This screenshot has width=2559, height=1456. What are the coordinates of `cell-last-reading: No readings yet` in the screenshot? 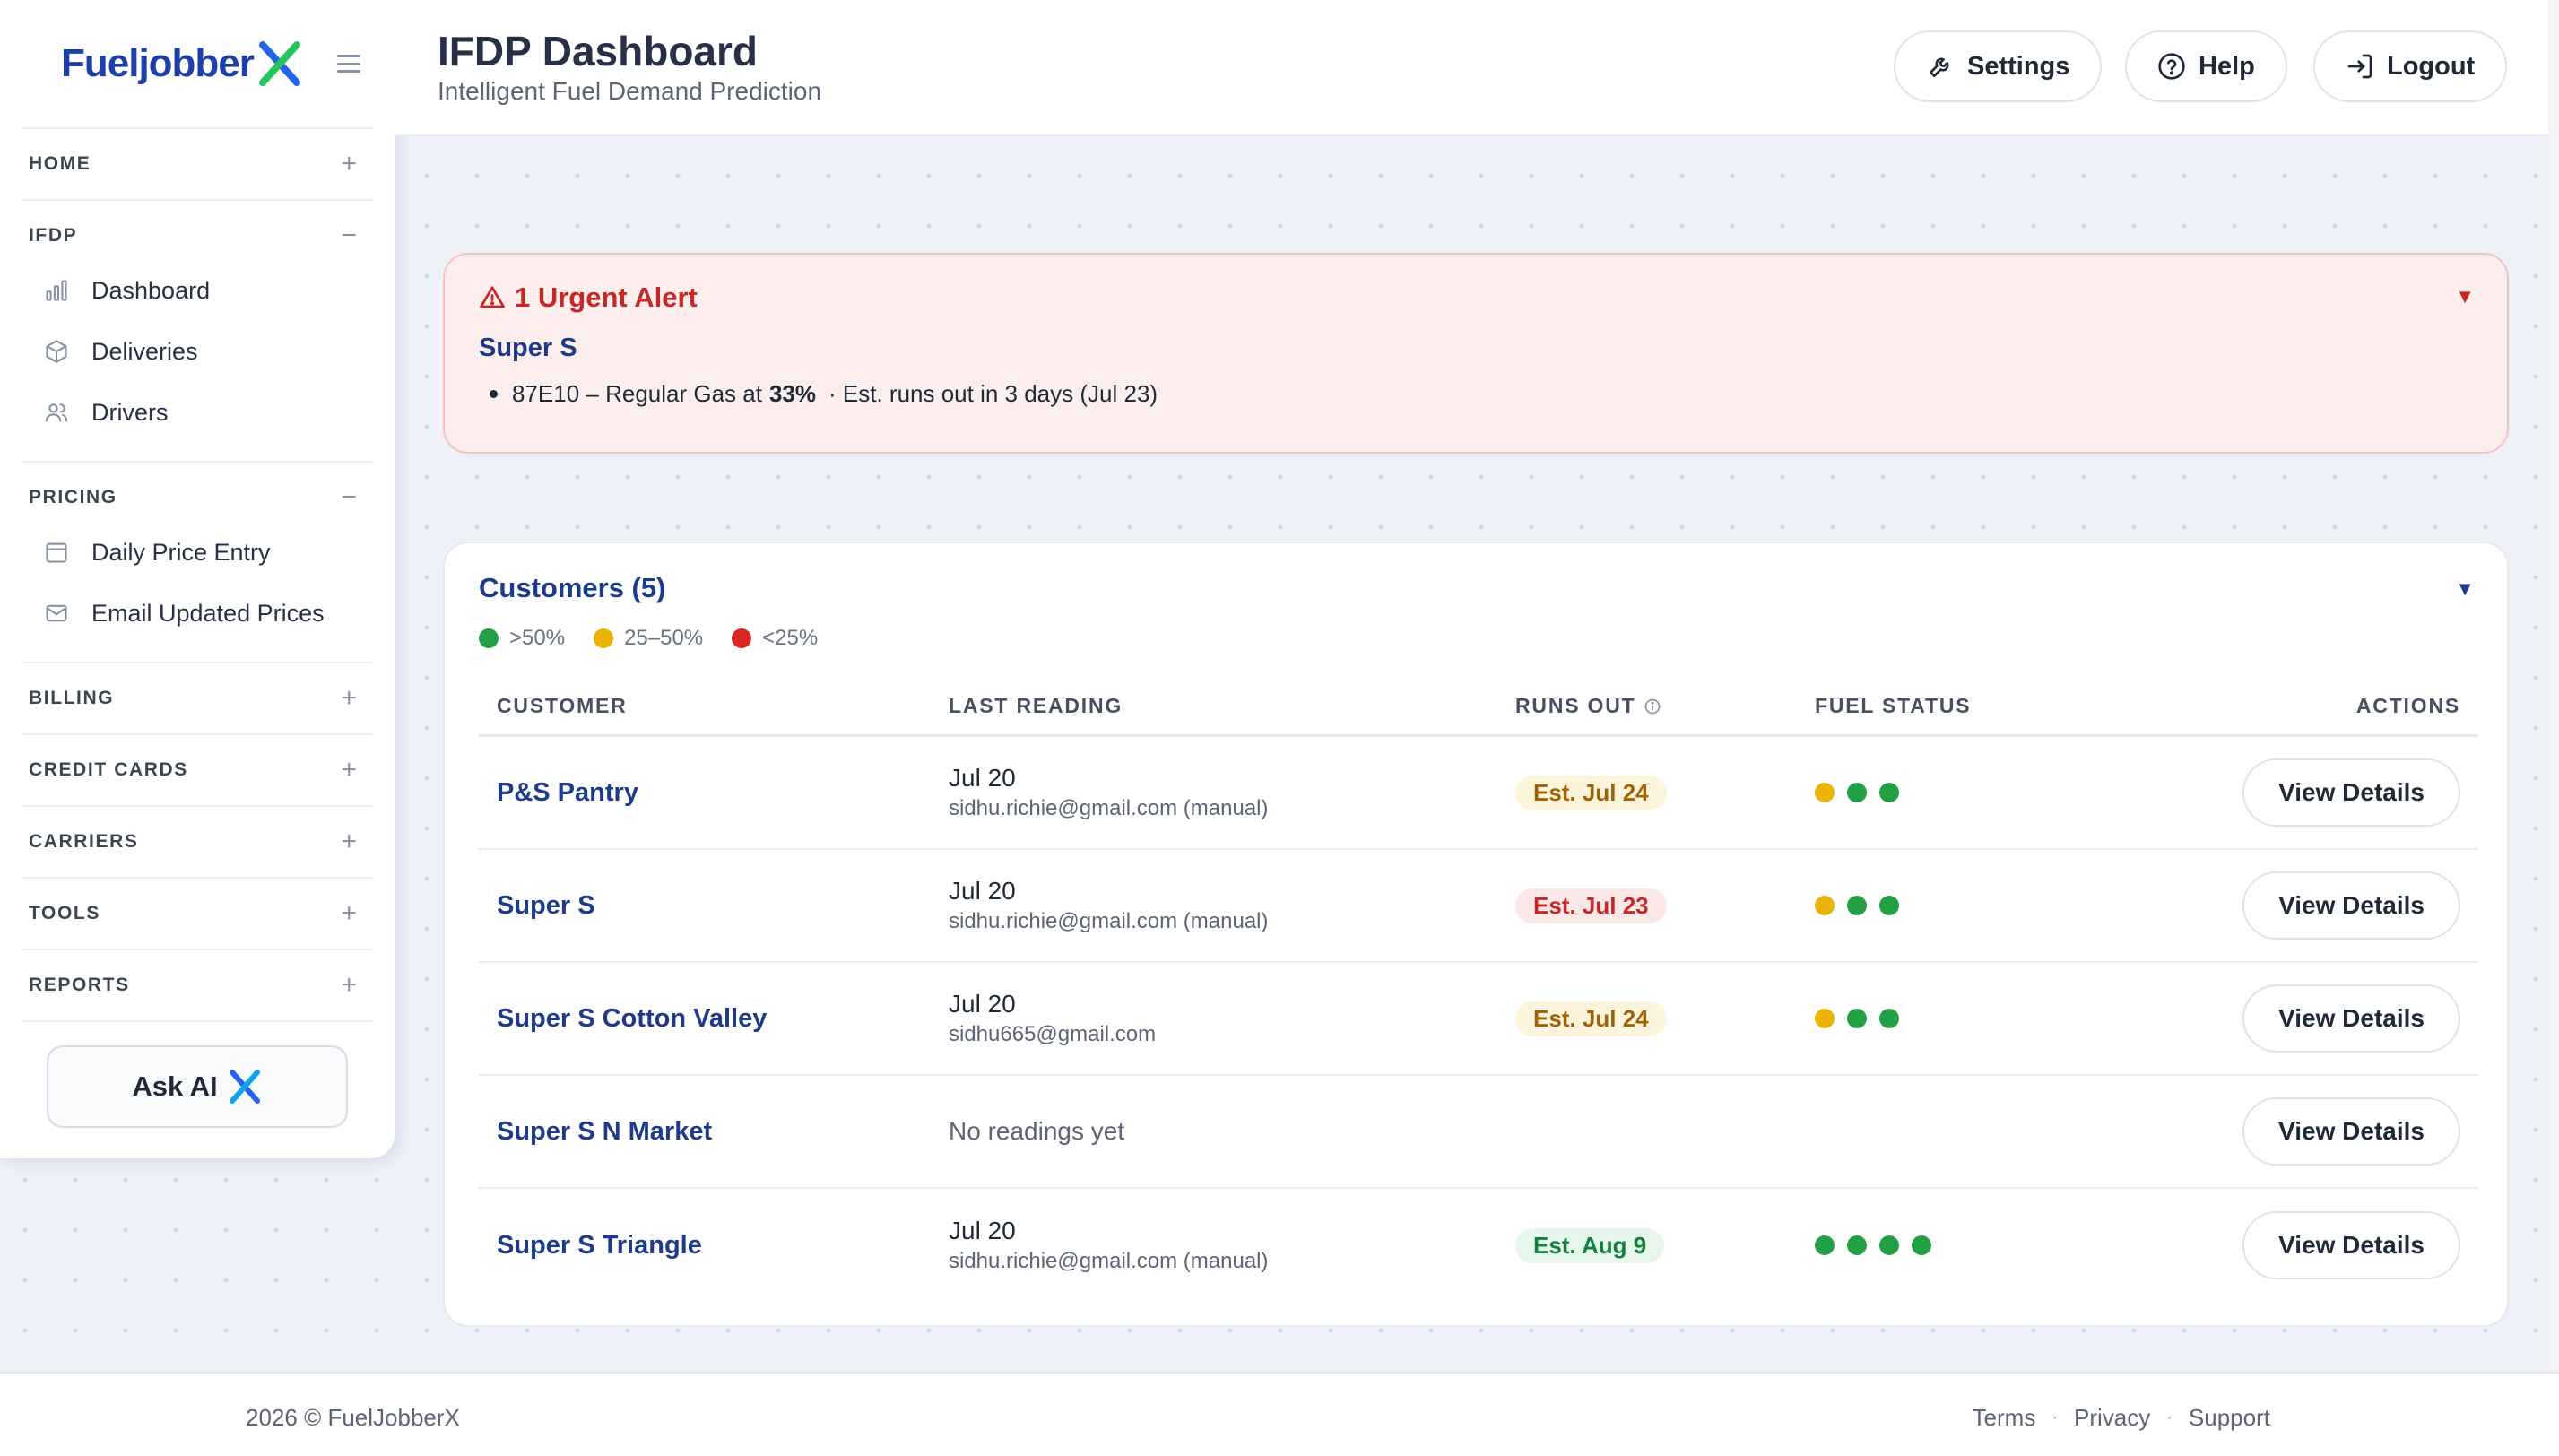 It's located at (1232, 1131).